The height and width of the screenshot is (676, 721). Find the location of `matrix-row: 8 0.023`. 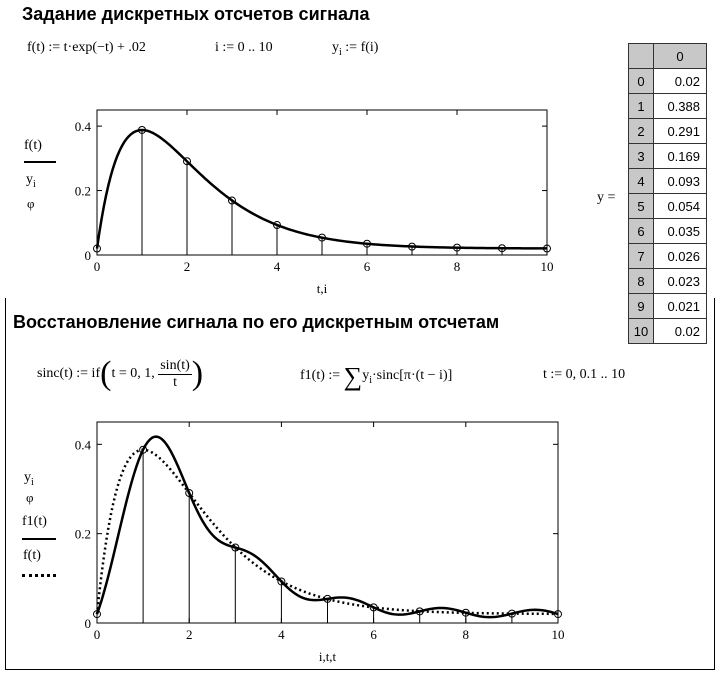

matrix-row: 8 0.023 is located at coordinates (667, 281).